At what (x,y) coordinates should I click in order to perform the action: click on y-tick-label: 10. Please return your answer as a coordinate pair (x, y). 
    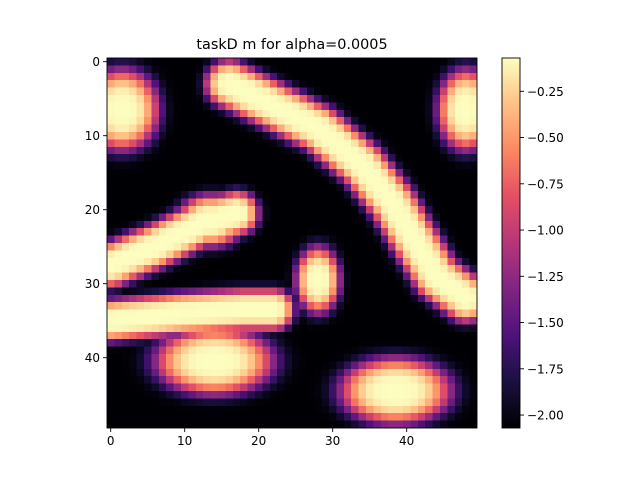
    Looking at the image, I should click on (92, 136).